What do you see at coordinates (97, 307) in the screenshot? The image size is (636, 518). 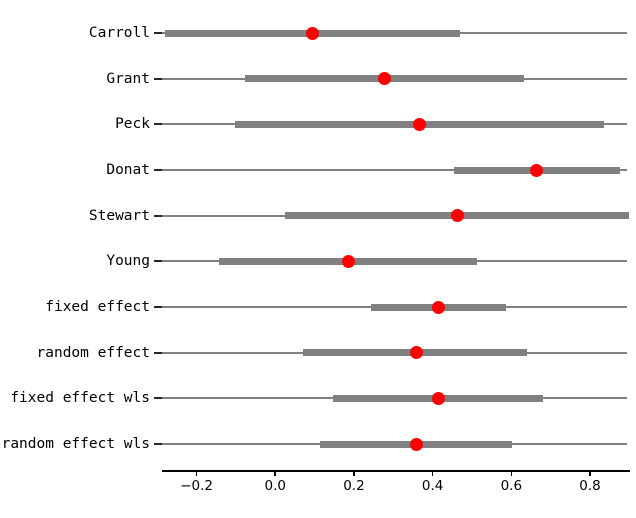 I see `row-label: fixed effect` at bounding box center [97, 307].